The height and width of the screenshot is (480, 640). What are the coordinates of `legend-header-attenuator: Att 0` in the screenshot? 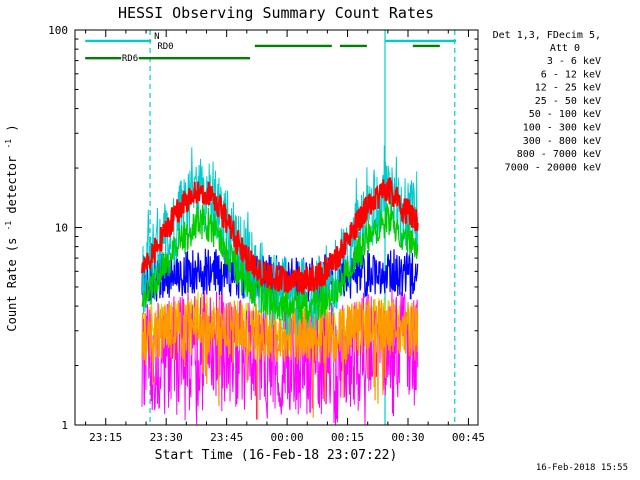 It's located at (565, 48).